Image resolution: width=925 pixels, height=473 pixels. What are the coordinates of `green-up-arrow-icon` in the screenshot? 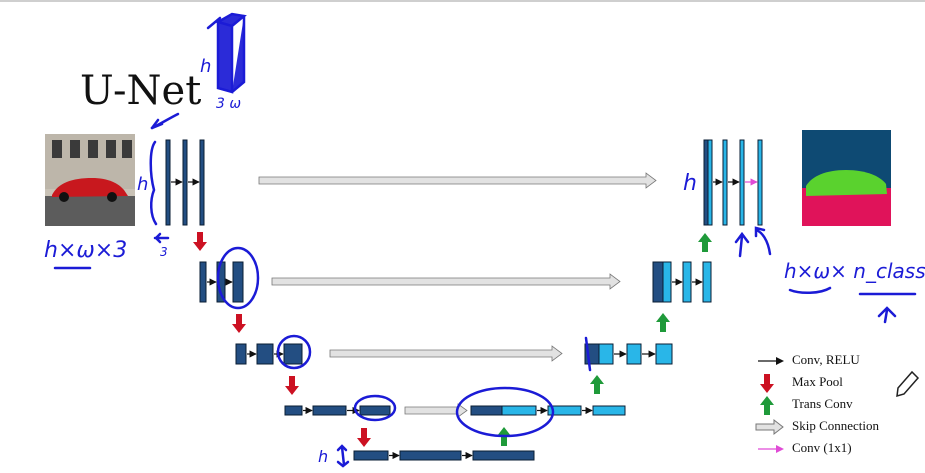 It's located at (767, 405).